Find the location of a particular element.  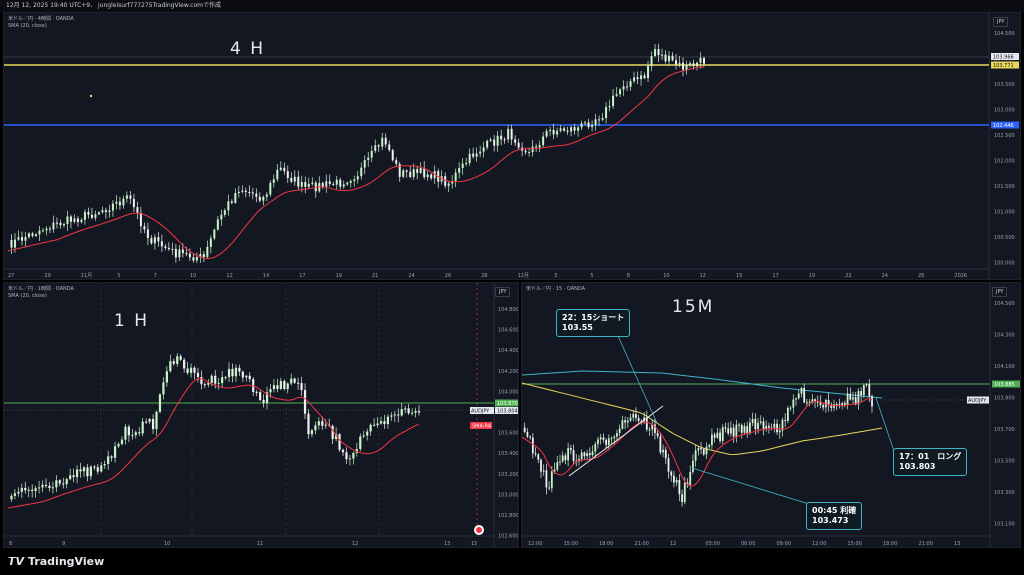

time-tick: 10 is located at coordinates (666, 276).